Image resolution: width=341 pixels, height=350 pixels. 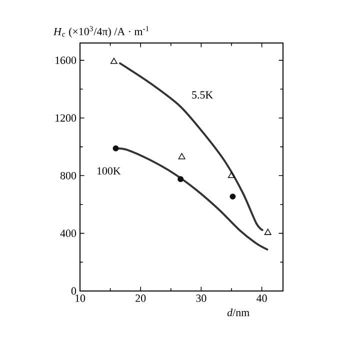 What do you see at coordinates (101, 32) in the screenshot?
I see `y-axis-title: H$_{c}$ (×10$^{3}$/4π) /A · m$^{-1}$` at bounding box center [101, 32].